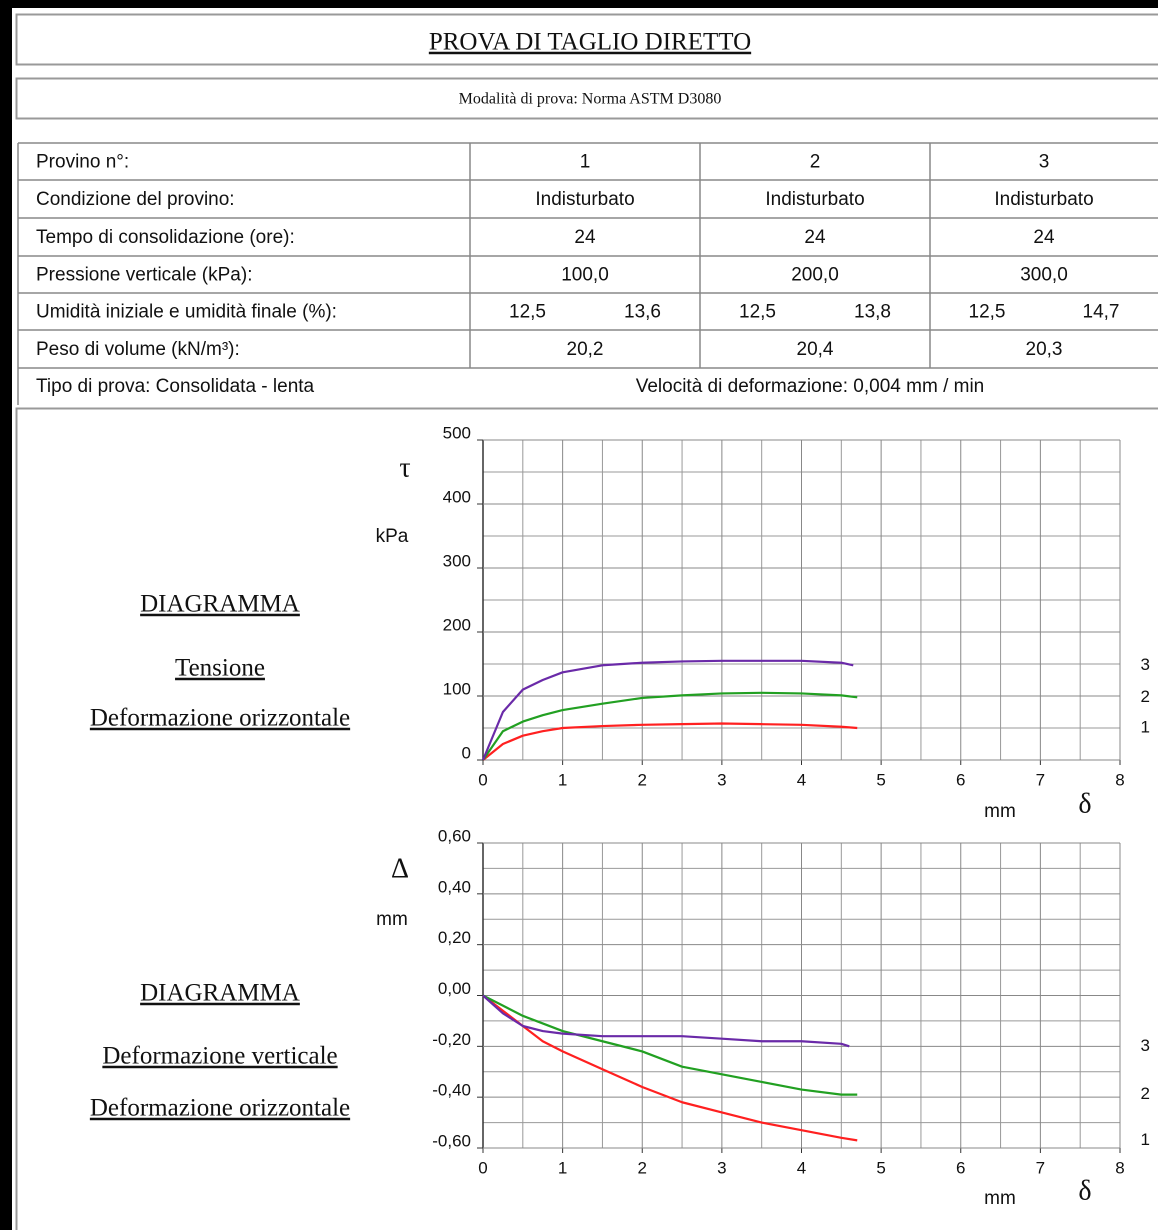 This screenshot has width=1158, height=1230. Describe the element at coordinates (454, 835) in the screenshot. I see `y-tick-label: 0,60` at that location.